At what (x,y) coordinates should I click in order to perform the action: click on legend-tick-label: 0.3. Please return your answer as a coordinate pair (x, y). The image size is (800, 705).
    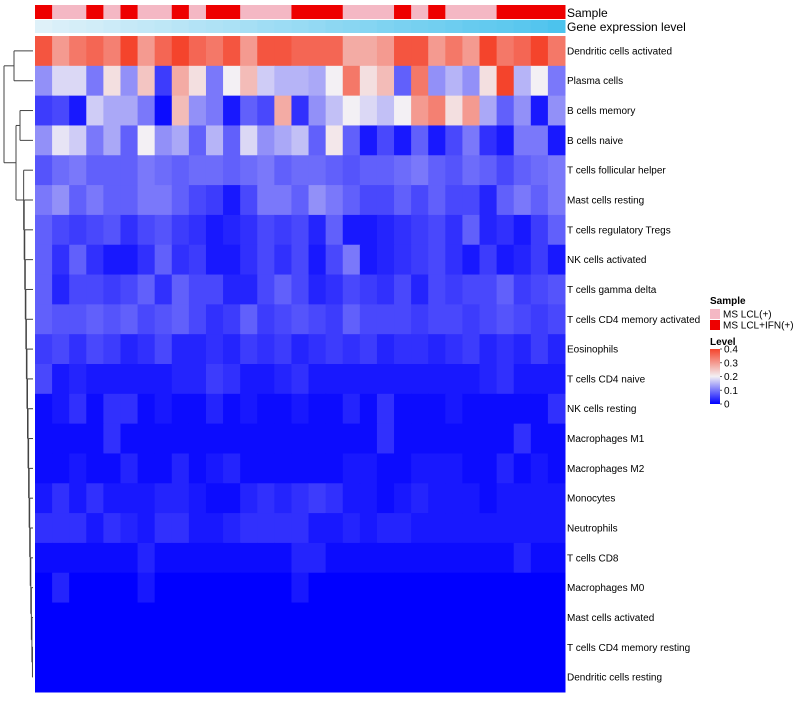
    Looking at the image, I should click on (731, 363).